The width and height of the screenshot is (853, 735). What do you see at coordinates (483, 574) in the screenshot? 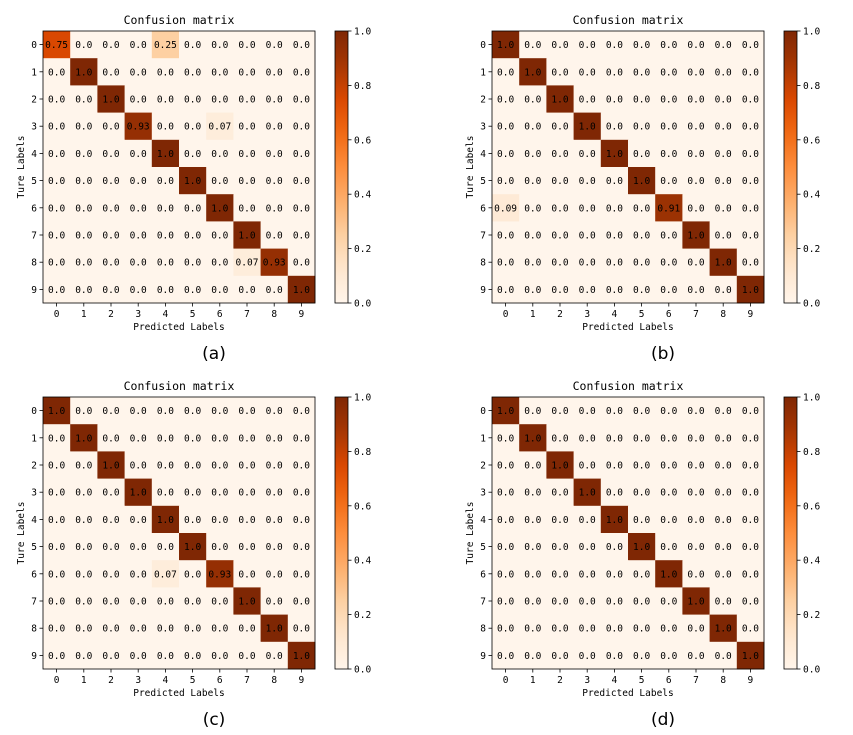
I see `y-tick-label: 6` at bounding box center [483, 574].